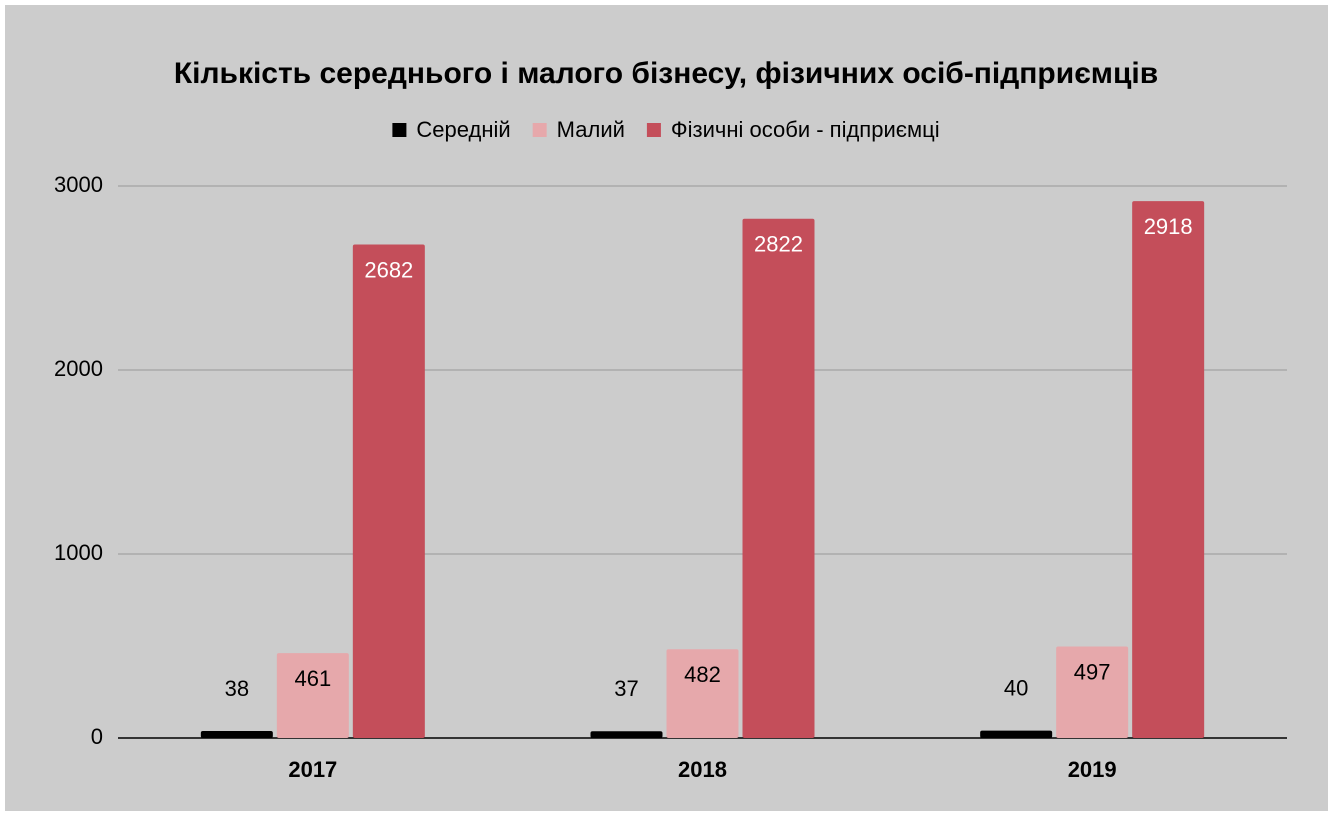 The height and width of the screenshot is (816, 1333). Describe the element at coordinates (1092, 769) in the screenshot. I see `x-tick-label: 2019` at that location.